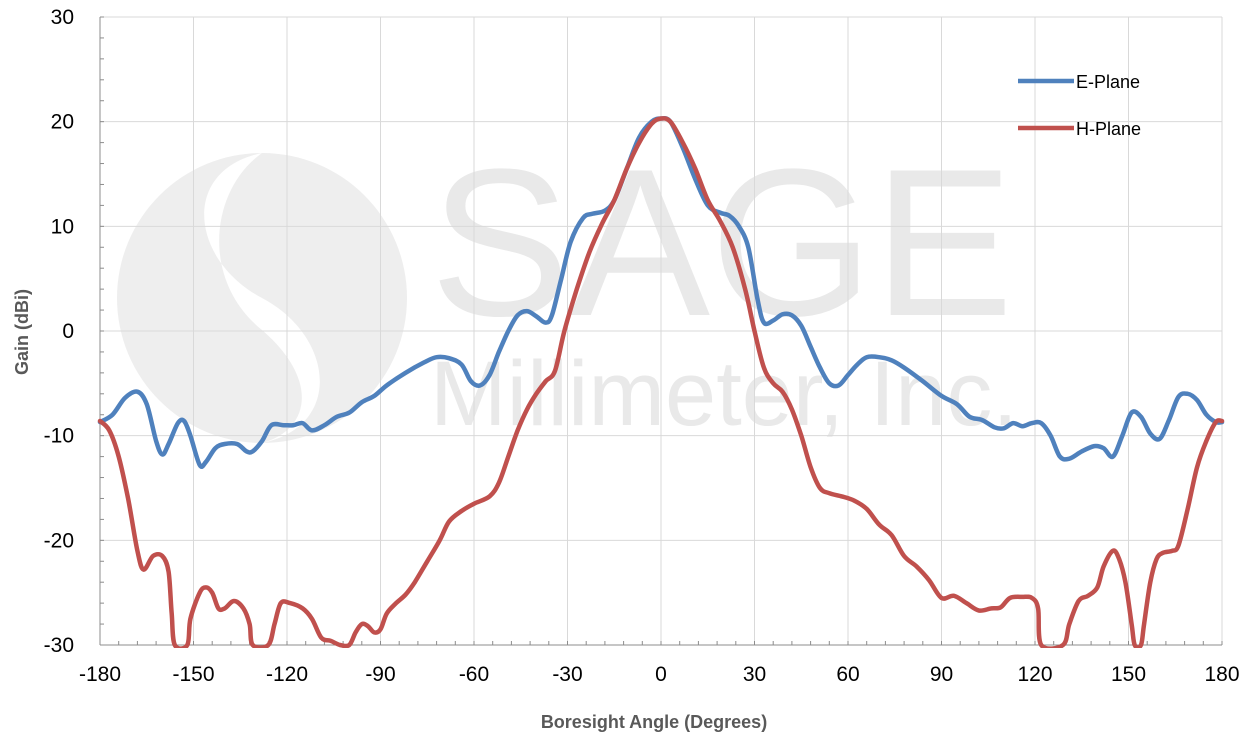 The width and height of the screenshot is (1255, 739). What do you see at coordinates (262, 298) in the screenshot?
I see `watermark-logo-swirl` at bounding box center [262, 298].